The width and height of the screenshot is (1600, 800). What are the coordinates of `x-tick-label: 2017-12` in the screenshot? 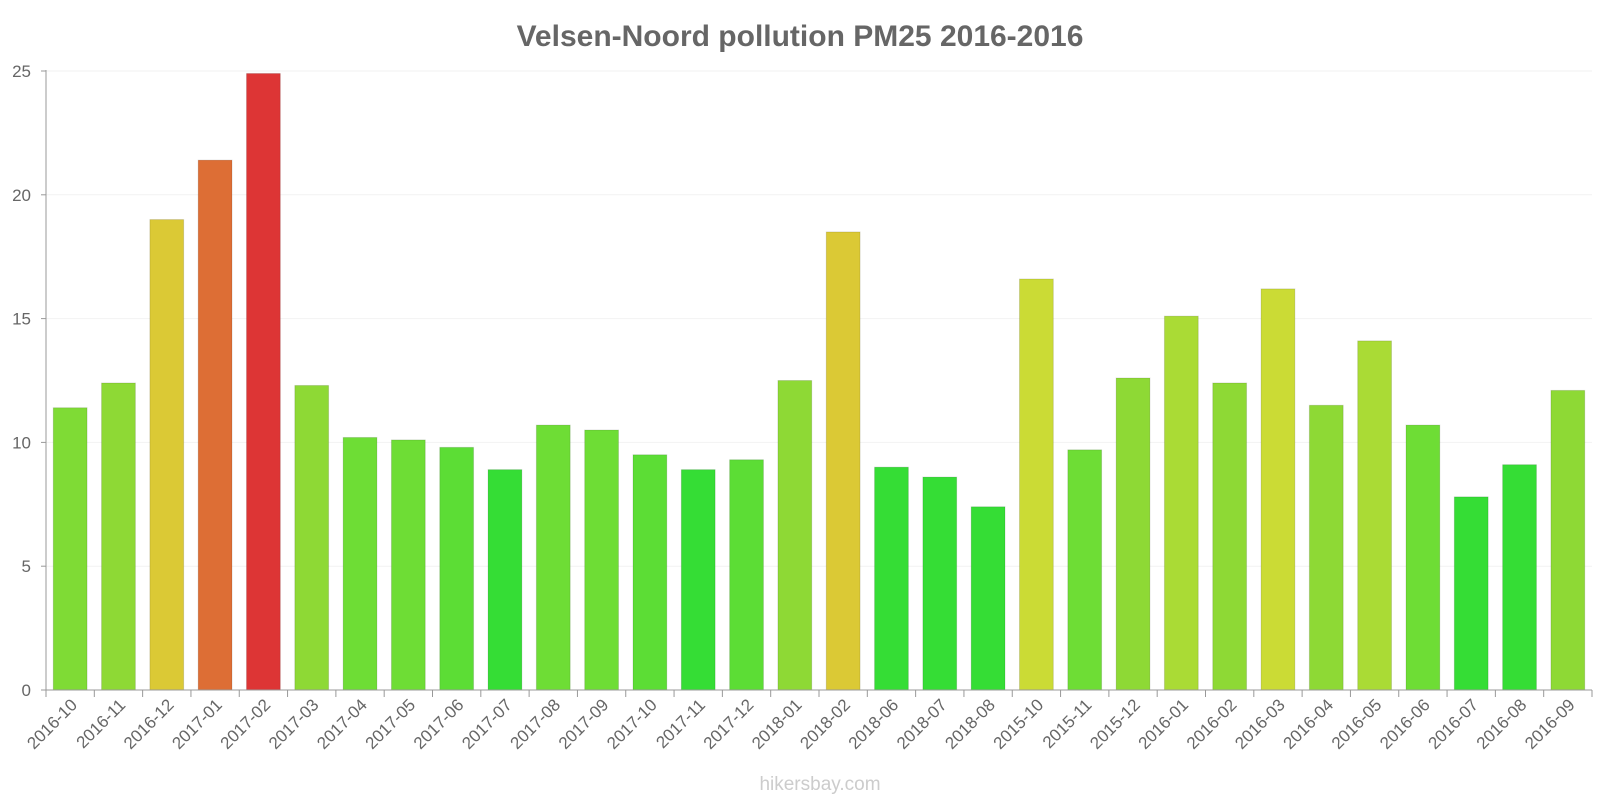 It's located at (729, 724).